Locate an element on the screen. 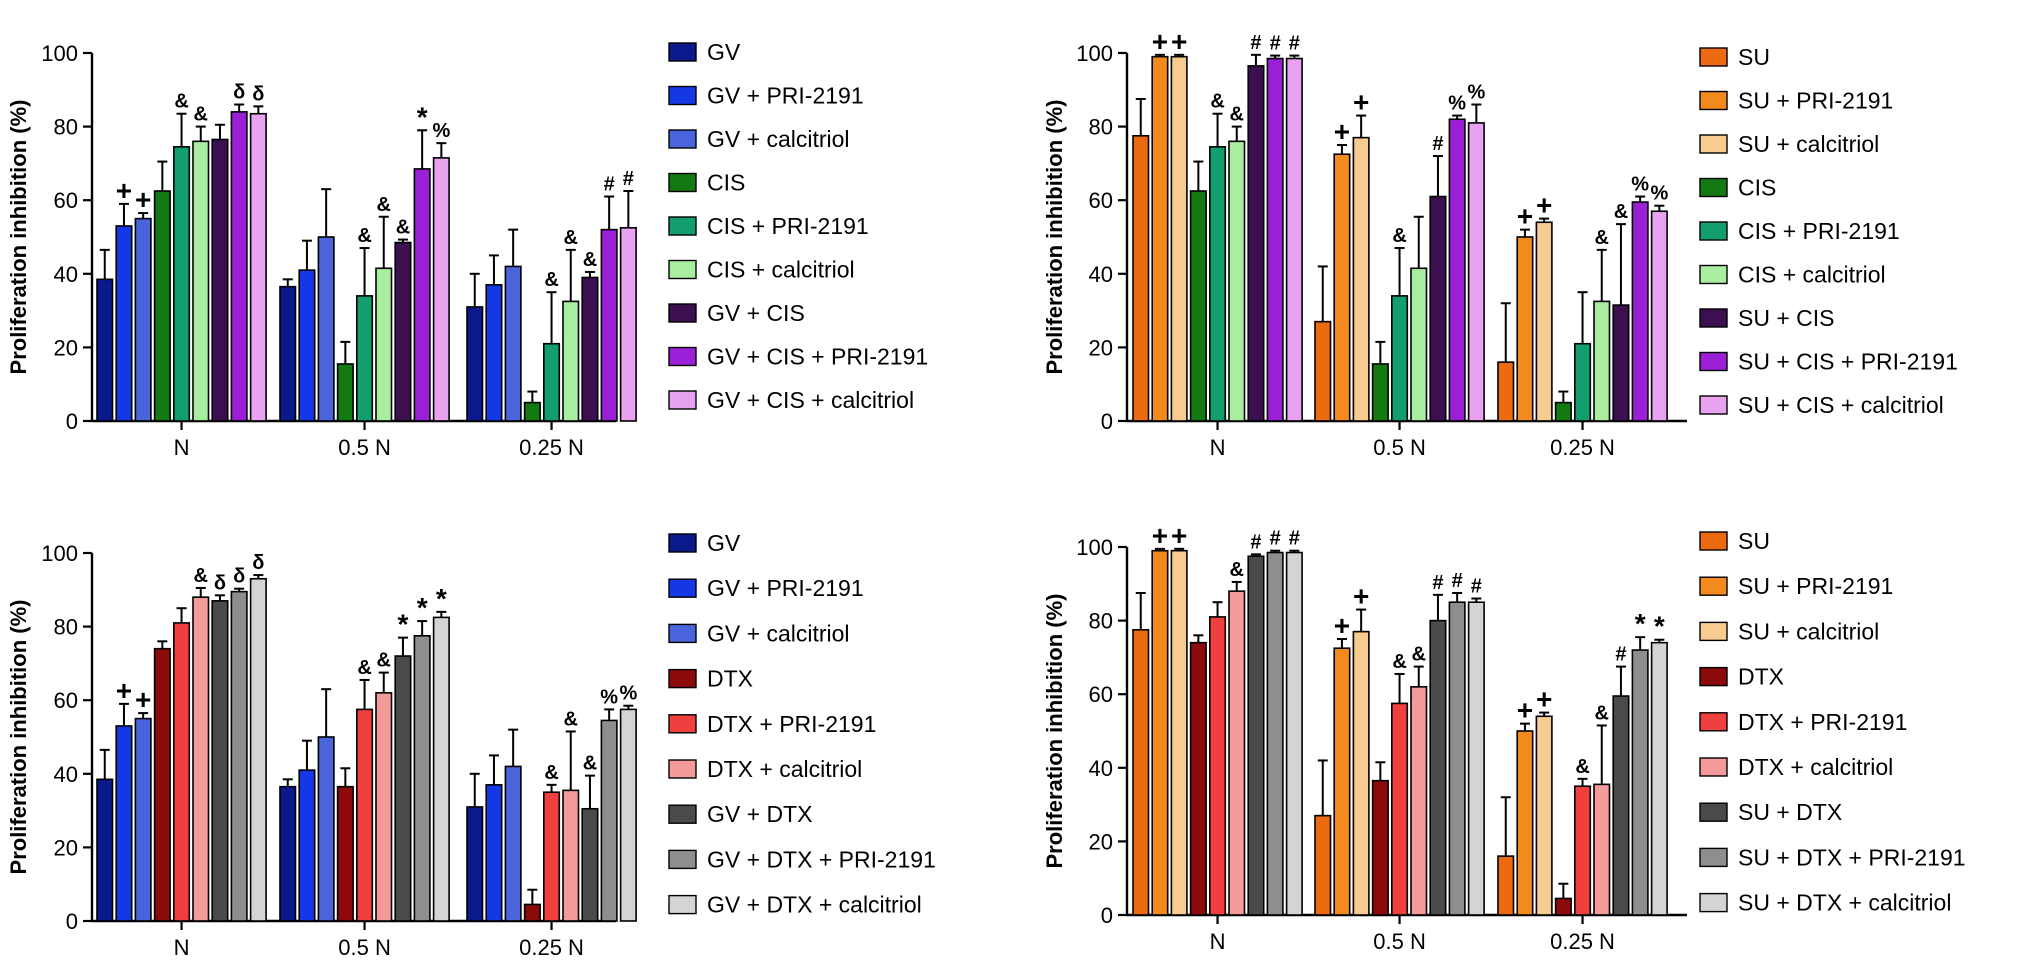 Image resolution: width=2031 pixels, height=966 pixels. legend-label: SU + CIS + PRI-2191 is located at coordinates (1848, 362).